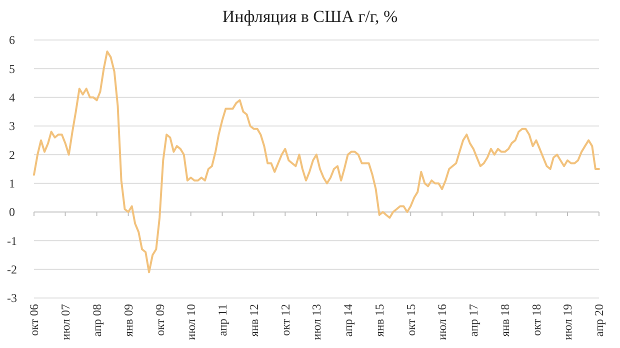 The image size is (620, 348). What do you see at coordinates (12, 155) in the screenshot?
I see `y-tick-label: 2` at bounding box center [12, 155].